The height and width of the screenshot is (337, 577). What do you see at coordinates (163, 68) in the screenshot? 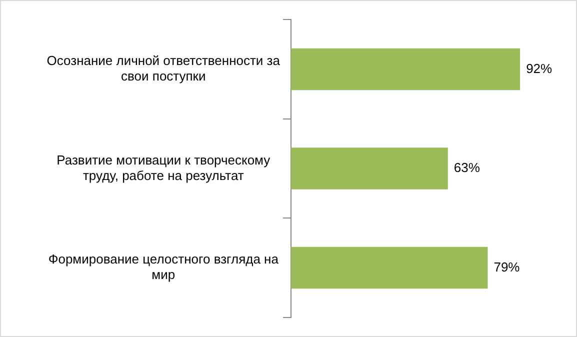
I see `y-tick-label: Осознание личной ответственности за свои поступки` at bounding box center [163, 68].